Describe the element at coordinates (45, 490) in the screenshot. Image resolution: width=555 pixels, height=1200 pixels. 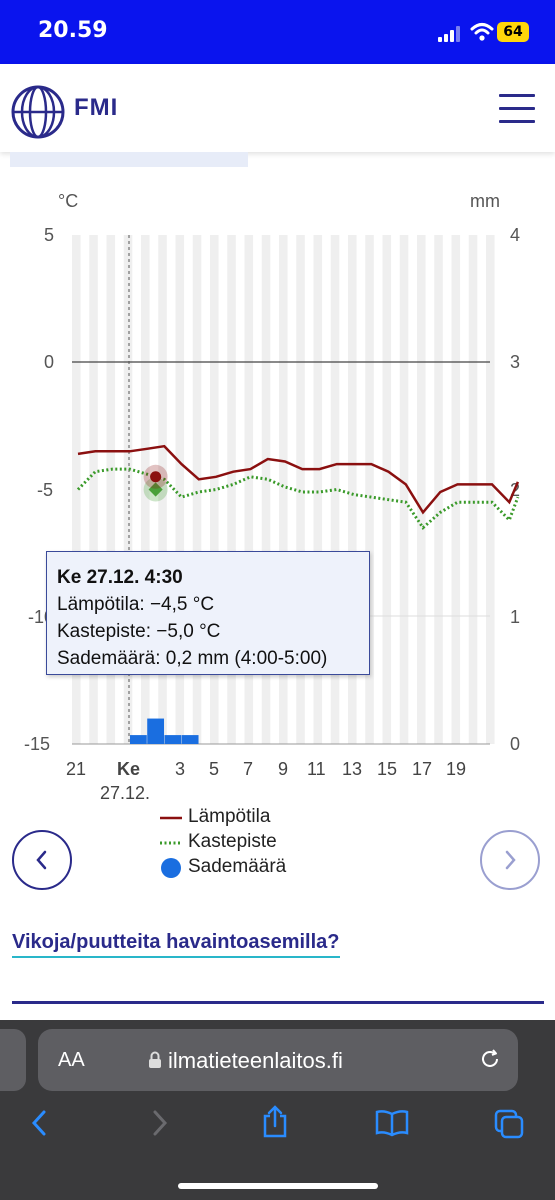
I see `y-left-tick: -5` at that location.